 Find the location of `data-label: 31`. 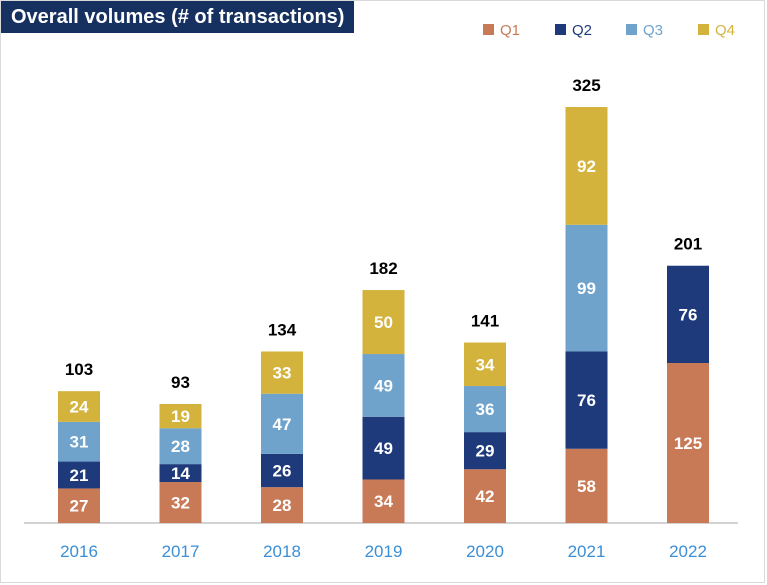

data-label: 31 is located at coordinates (79, 442).